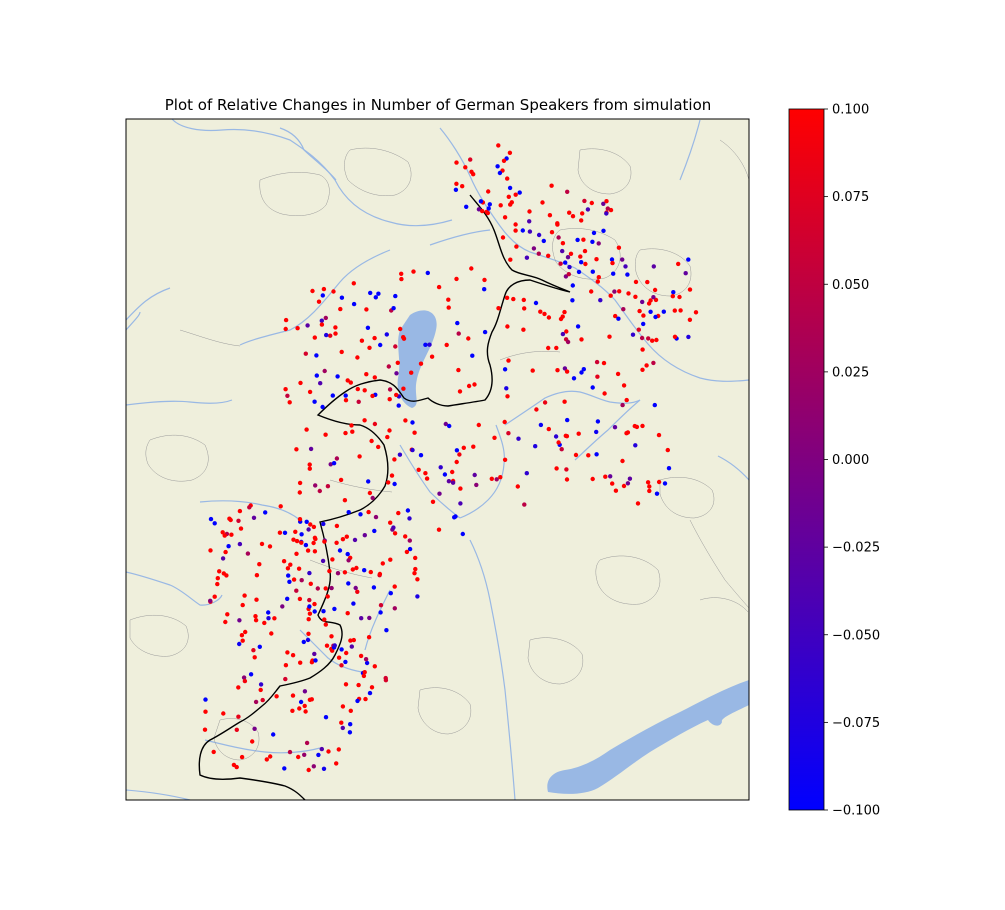 The height and width of the screenshot is (910, 1005). What do you see at coordinates (648, 737) in the screenshot?
I see `lake-southeast` at bounding box center [648, 737].